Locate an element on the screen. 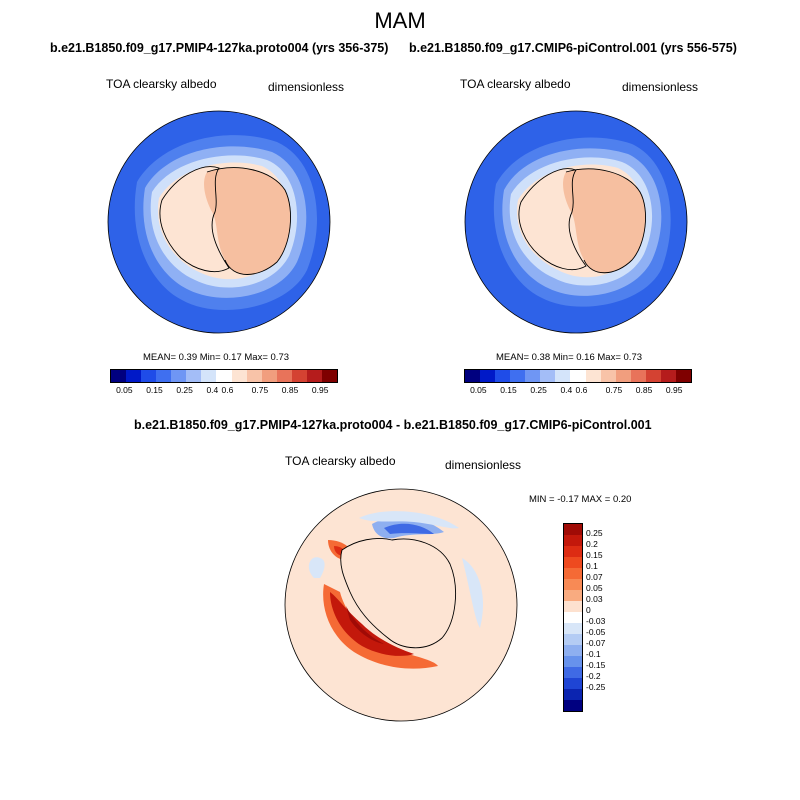 The width and height of the screenshot is (800, 800). panel2-colorbar-tick-label: 0.6 is located at coordinates (581, 390).